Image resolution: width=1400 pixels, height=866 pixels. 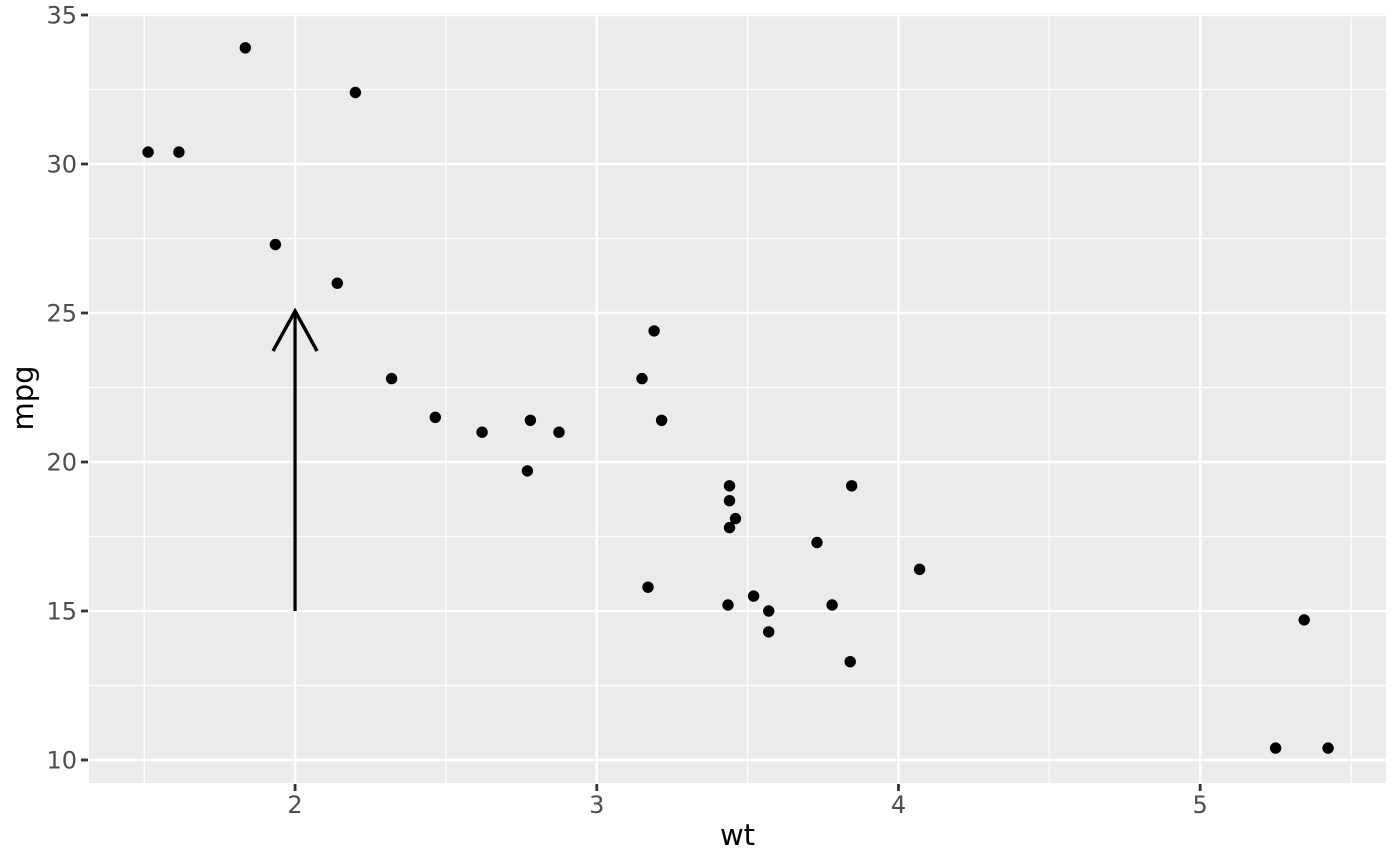 What do you see at coordinates (596, 805) in the screenshot?
I see `x-axis-tick-label: 3` at bounding box center [596, 805].